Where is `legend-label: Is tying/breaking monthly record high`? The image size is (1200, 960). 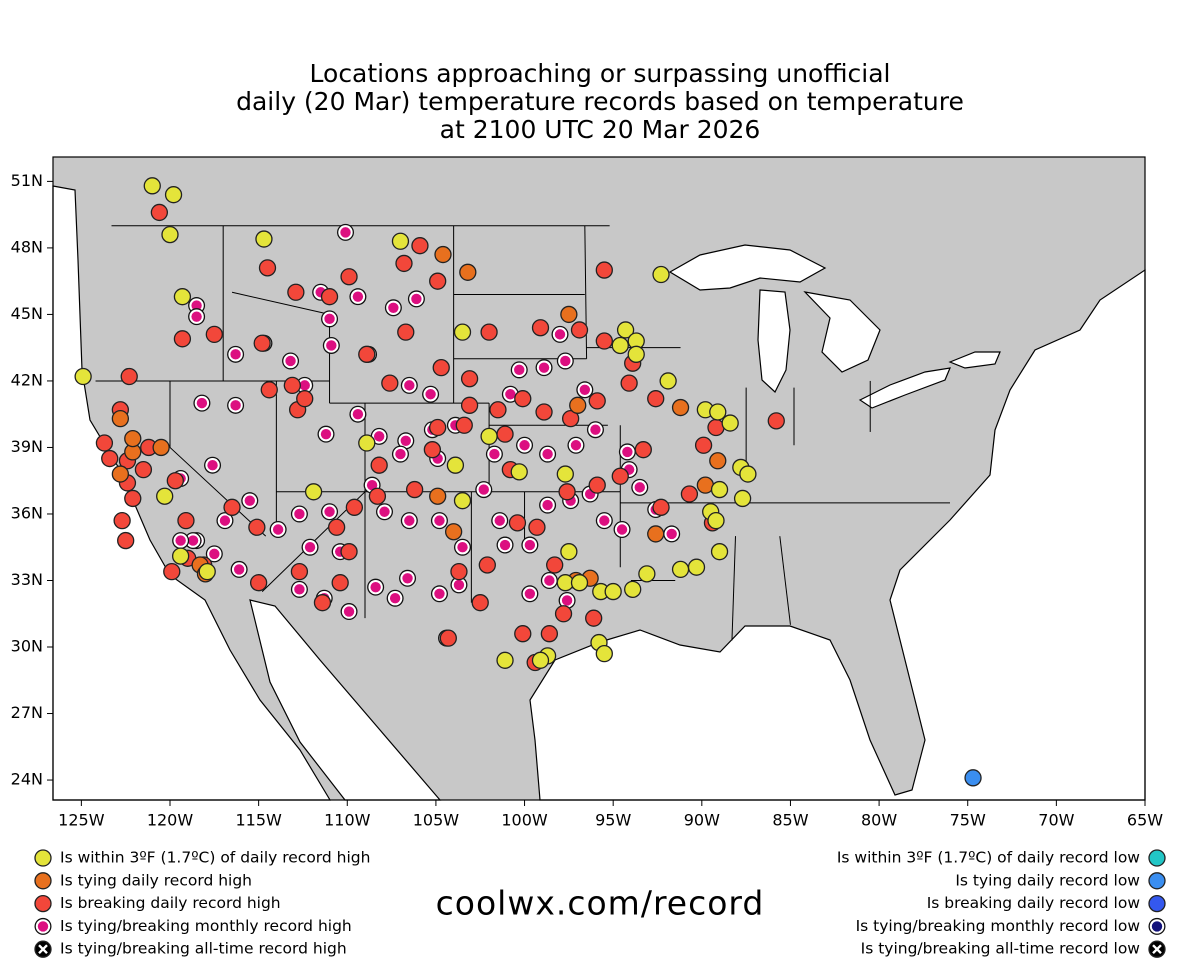
legend-label: Is tying/breaking monthly record high is located at coordinates (206, 926).